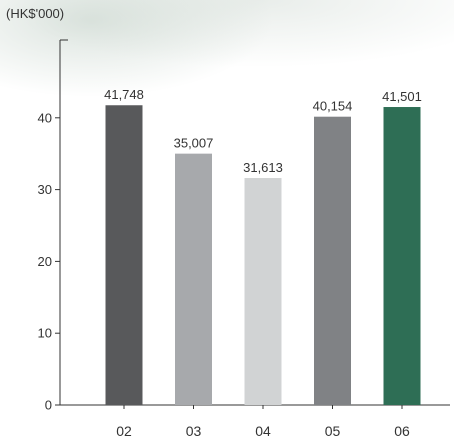  What do you see at coordinates (263, 431) in the screenshot?
I see `x-tick-label: 04` at bounding box center [263, 431].